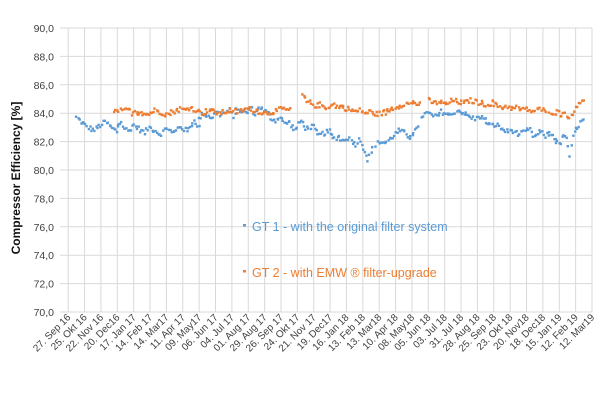 This screenshot has width=600, height=400. I want to click on y-tick-label: 82,0, so click(44, 143).